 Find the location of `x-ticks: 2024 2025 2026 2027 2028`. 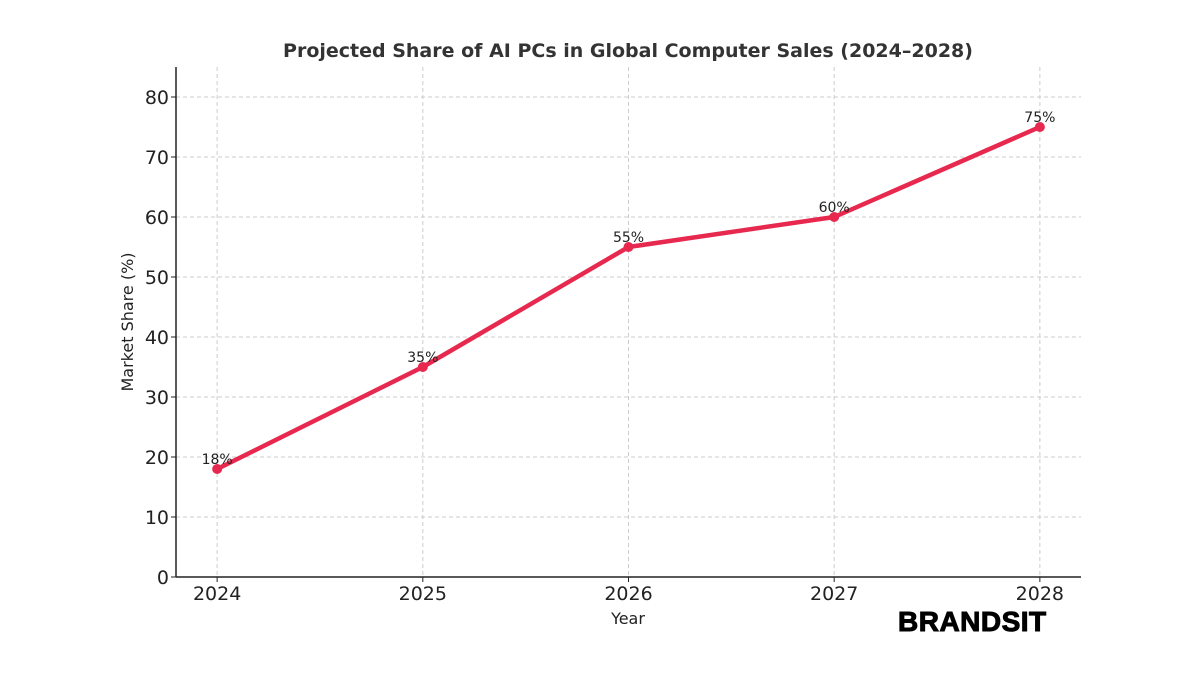

x-ticks: 2024 2025 2026 2027 2028 is located at coordinates (628, 591).